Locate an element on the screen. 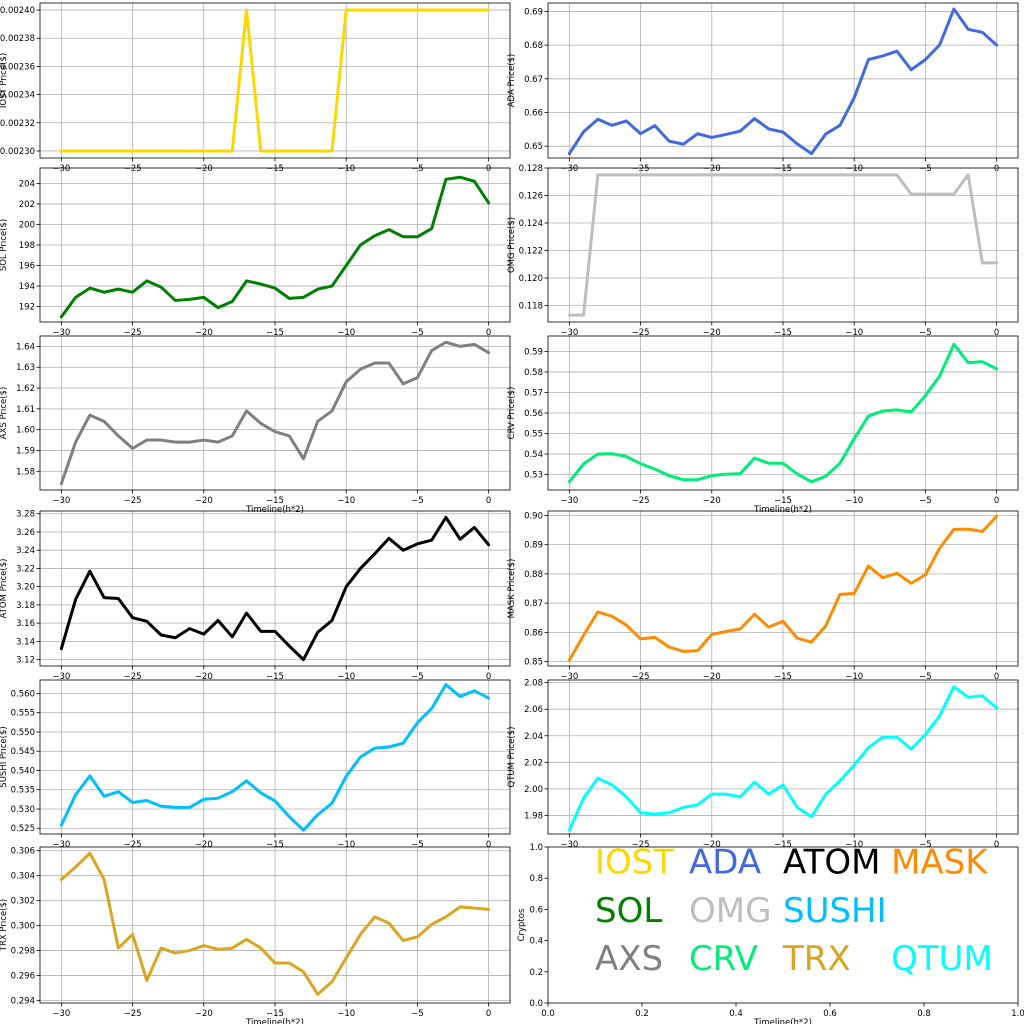  y-tick-label: 3.22 is located at coordinates (25, 569).